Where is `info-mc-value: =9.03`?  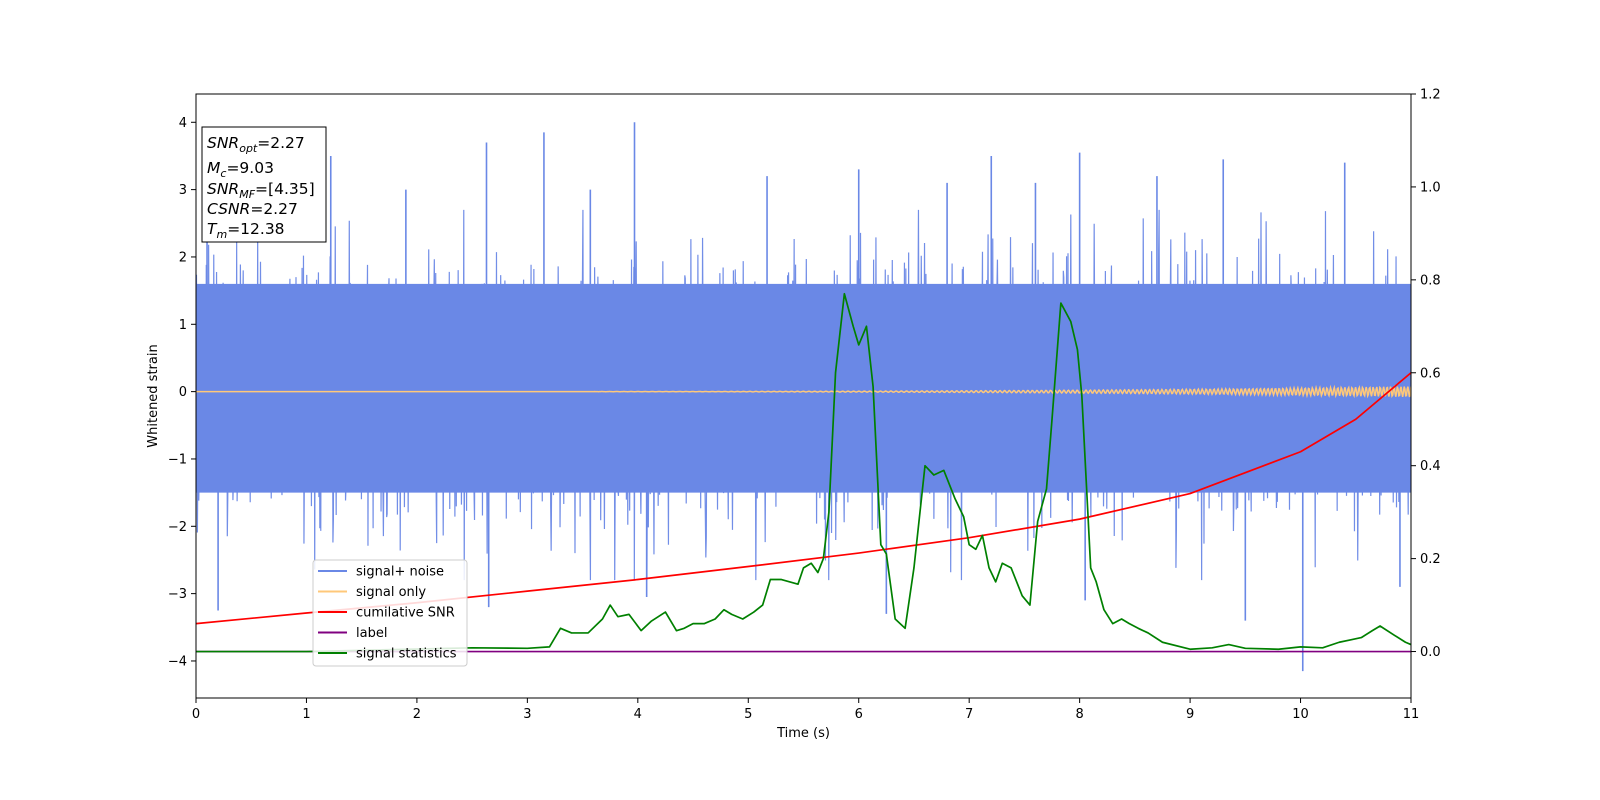
info-mc-value: =9.03 is located at coordinates (250, 168).